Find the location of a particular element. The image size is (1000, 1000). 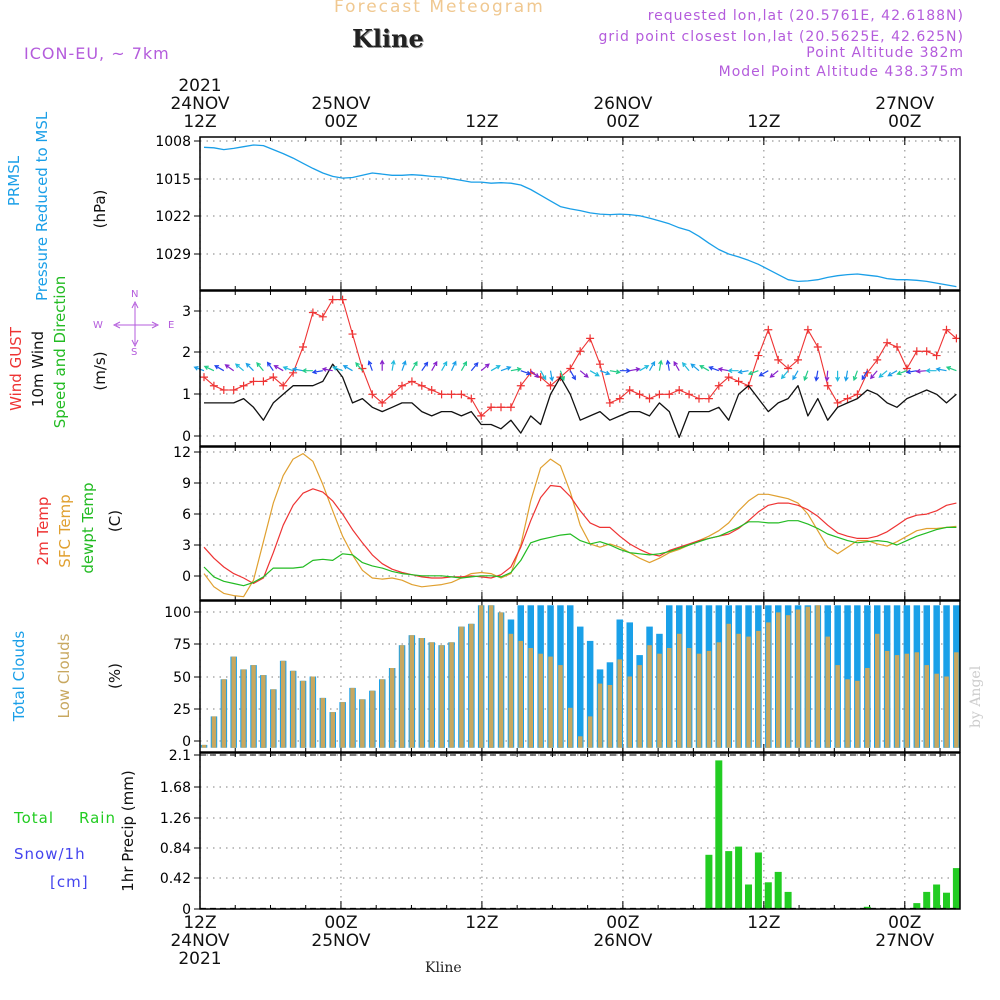

y-tick-label: 0.42 is located at coordinates (175, 879).